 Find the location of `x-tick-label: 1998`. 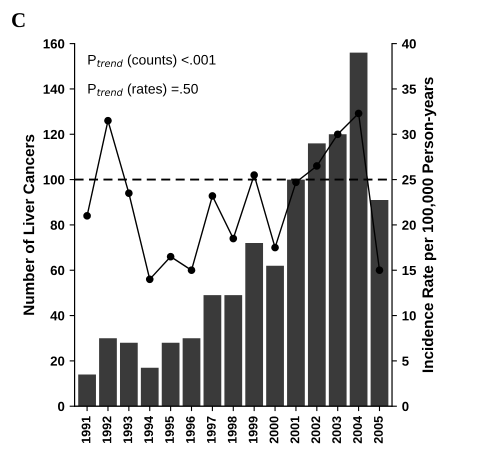

x-tick-label: 1998 is located at coordinates (232, 429).